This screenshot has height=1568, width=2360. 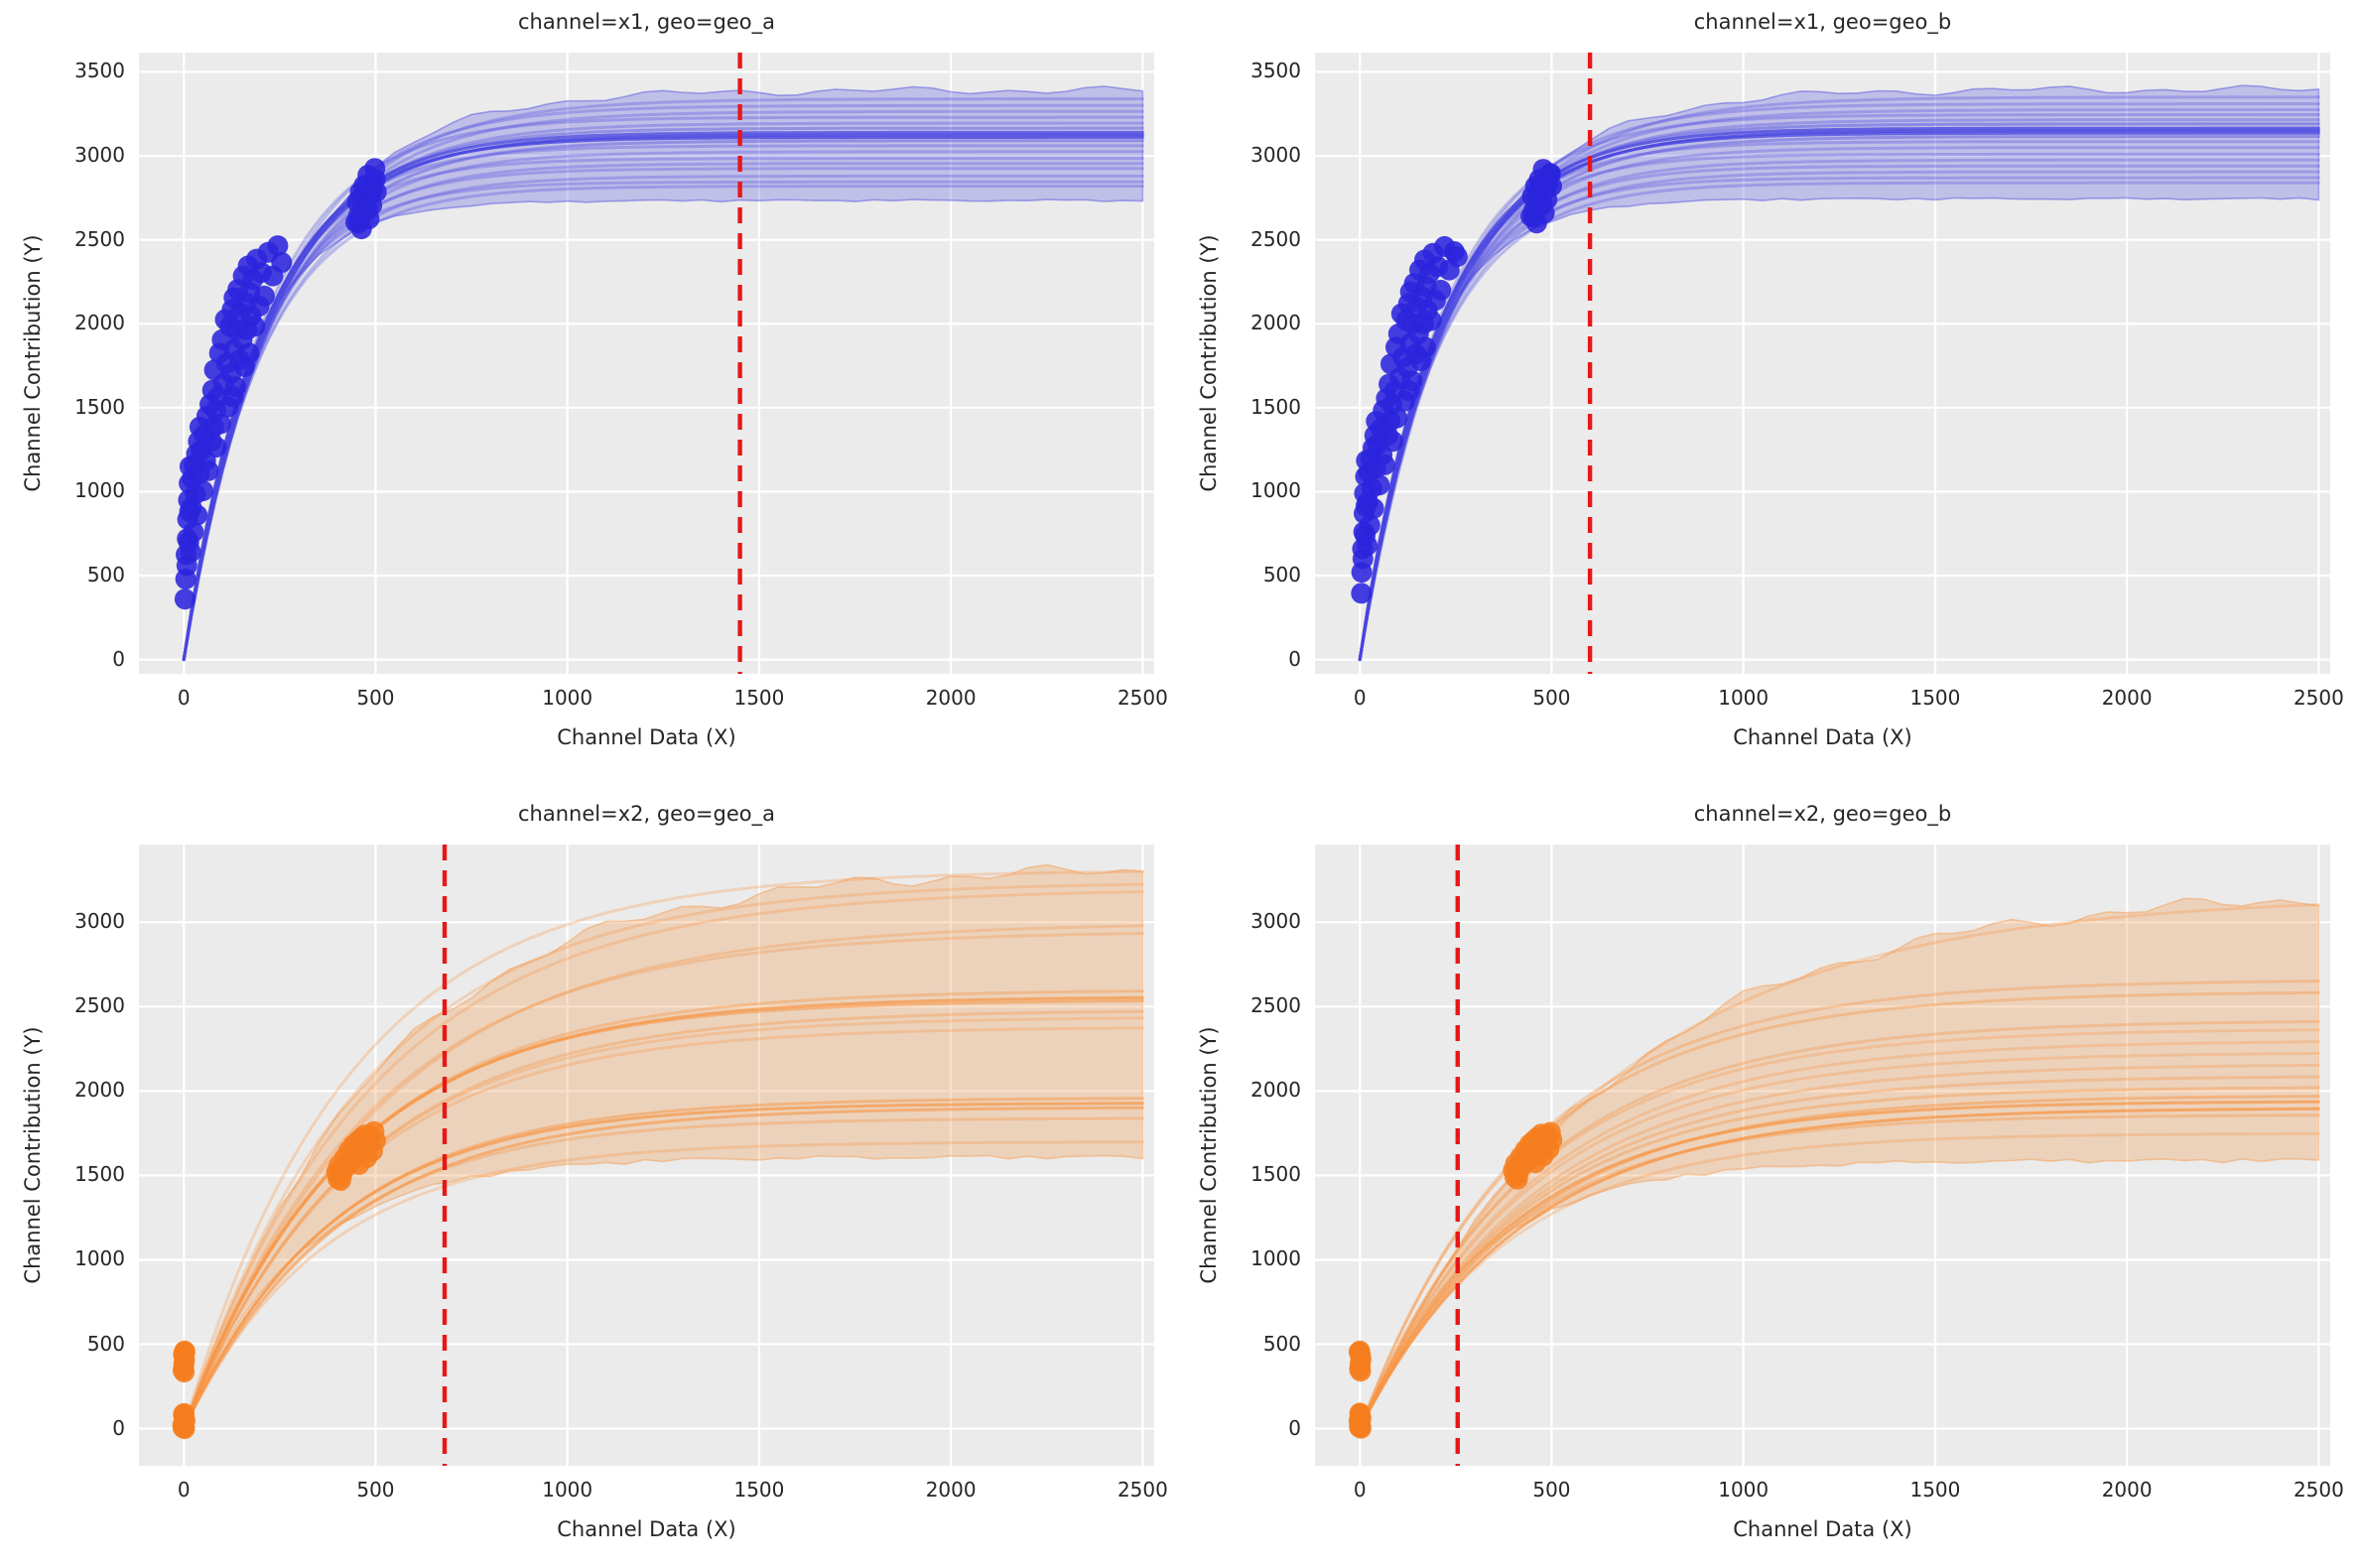 What do you see at coordinates (1822, 22) in the screenshot?
I see `subplot-title-x1-geo-b: channel=x1, geo=geo_b` at bounding box center [1822, 22].